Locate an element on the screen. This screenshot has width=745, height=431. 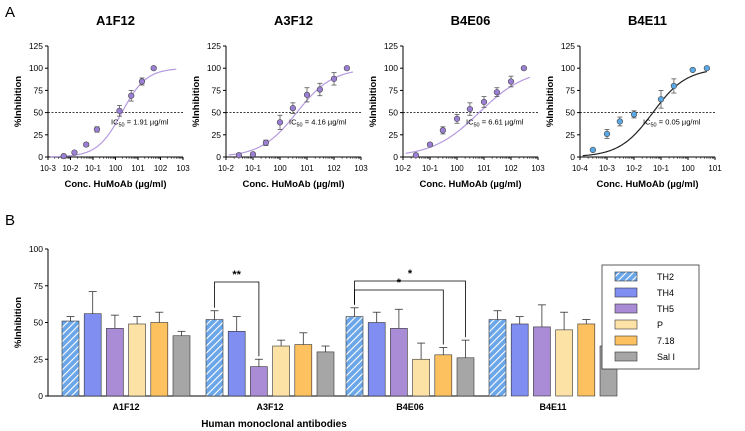
category-label: B4E06 is located at coordinates (410, 407).